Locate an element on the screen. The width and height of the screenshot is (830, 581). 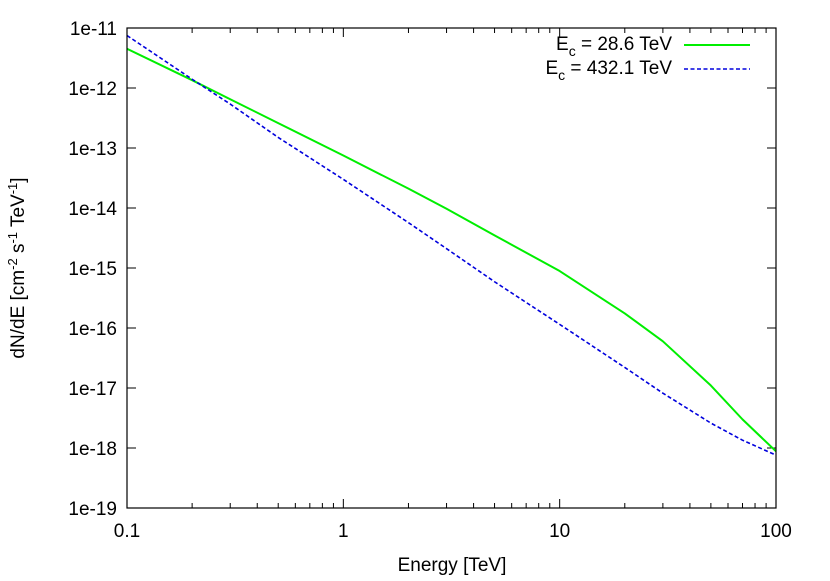
legend-label-ec-28-6: Ec = 28.6 TeV is located at coordinates (614, 46).